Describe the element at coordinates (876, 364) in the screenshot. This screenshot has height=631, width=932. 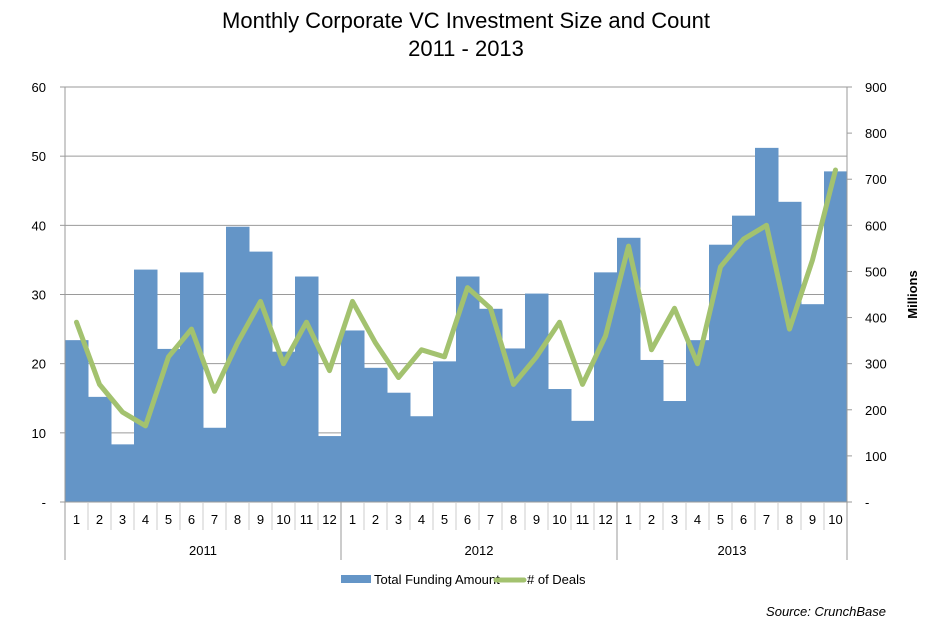
I see `right-tick-label: 300` at that location.